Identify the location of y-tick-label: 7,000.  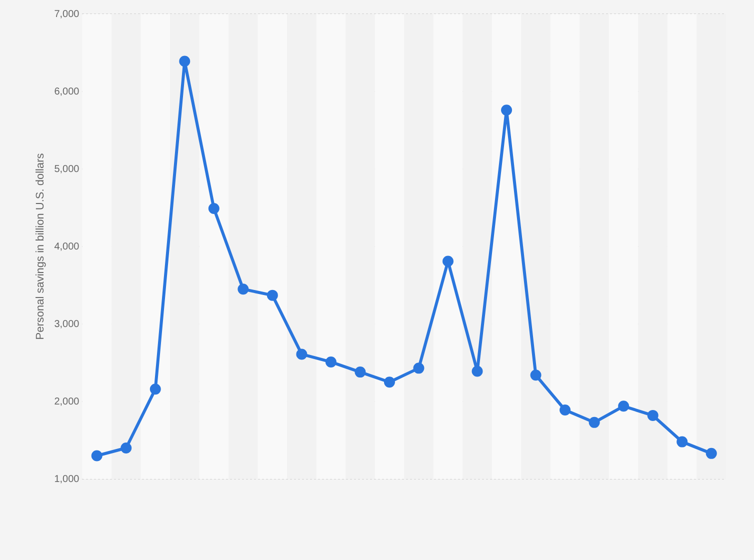
(67, 14).